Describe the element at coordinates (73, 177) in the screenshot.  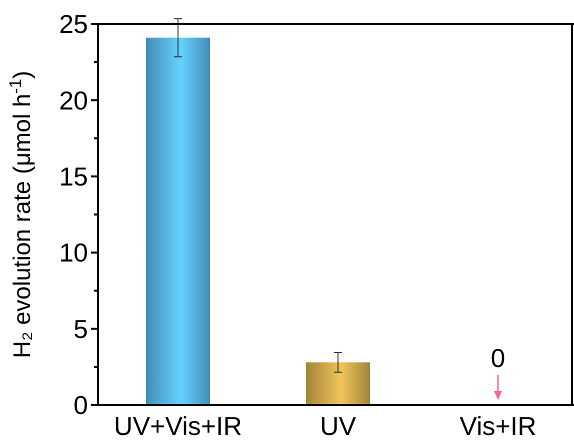
I see `y-tick-label: 15` at that location.